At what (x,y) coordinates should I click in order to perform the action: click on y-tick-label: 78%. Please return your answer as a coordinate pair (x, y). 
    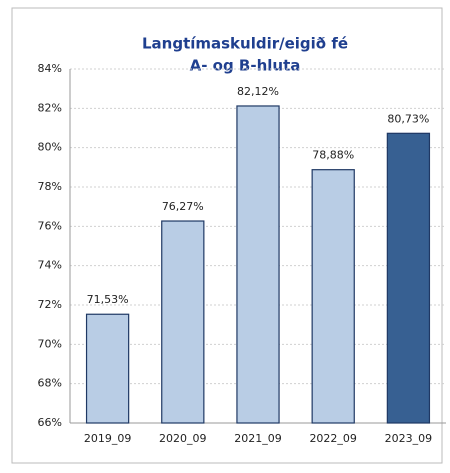
    Looking at the image, I should click on (50, 186).